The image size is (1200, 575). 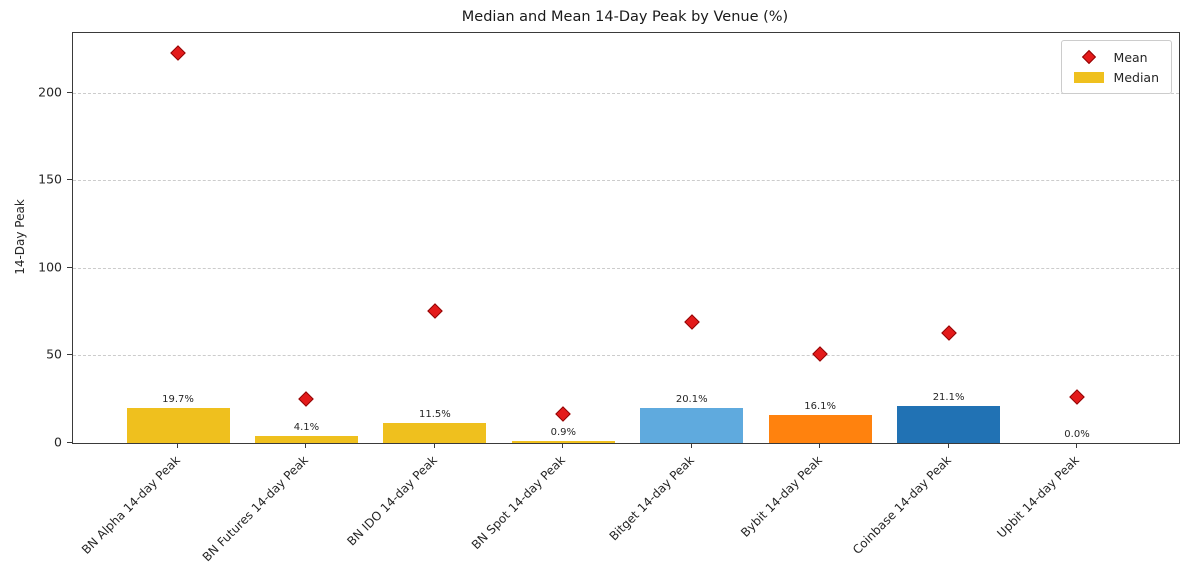 I want to click on bar-value-label: 0.9%, so click(x=563, y=433).